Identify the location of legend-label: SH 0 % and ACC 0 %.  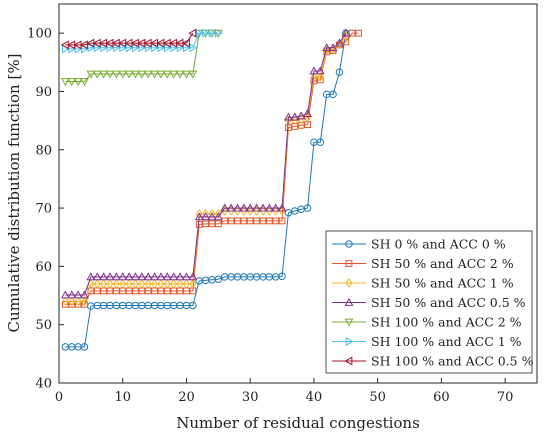
(438, 243).